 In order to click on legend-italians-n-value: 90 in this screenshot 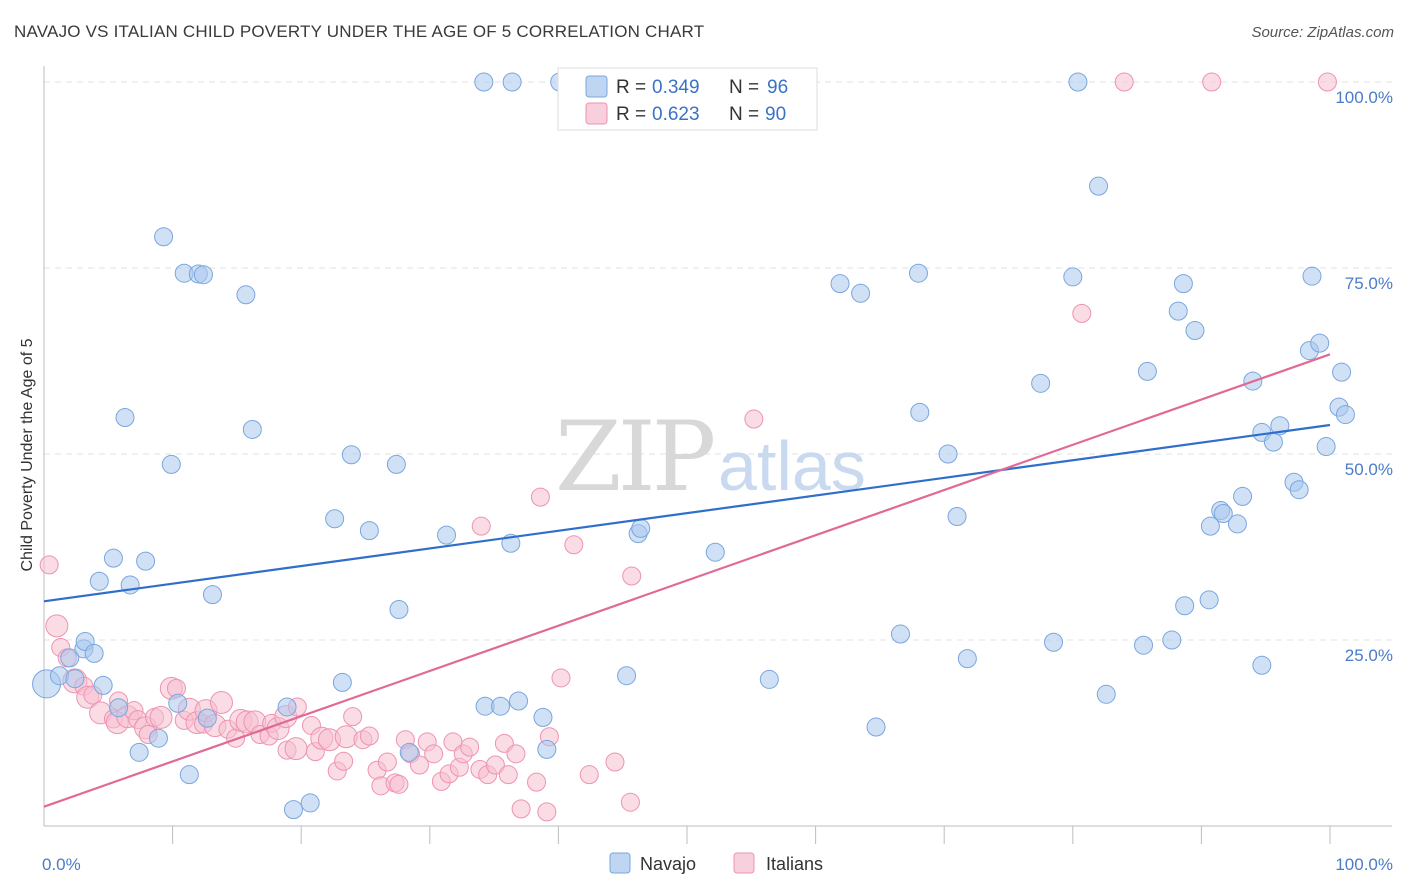, I will do `click(775, 114)`.